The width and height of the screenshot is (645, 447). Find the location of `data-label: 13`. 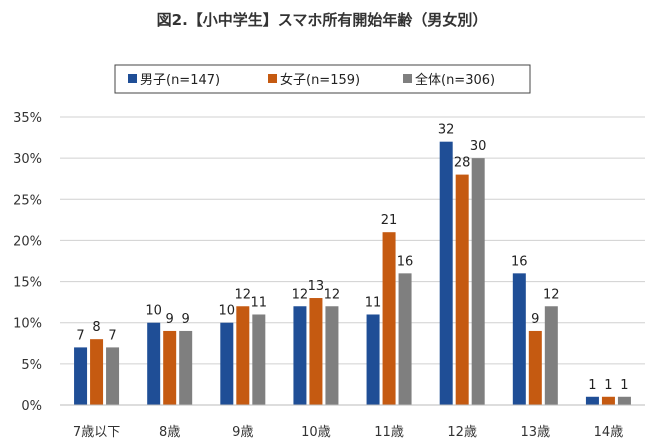

data-label: 13 is located at coordinates (316, 286).